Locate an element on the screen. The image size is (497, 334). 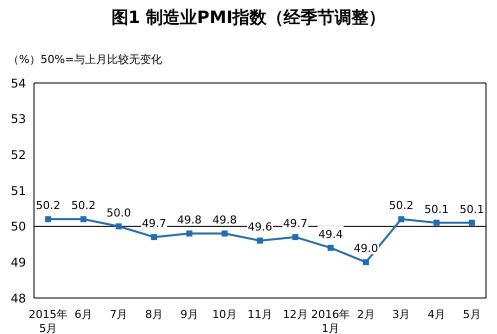
y-axis-title: （%） is located at coordinates (24, 59).